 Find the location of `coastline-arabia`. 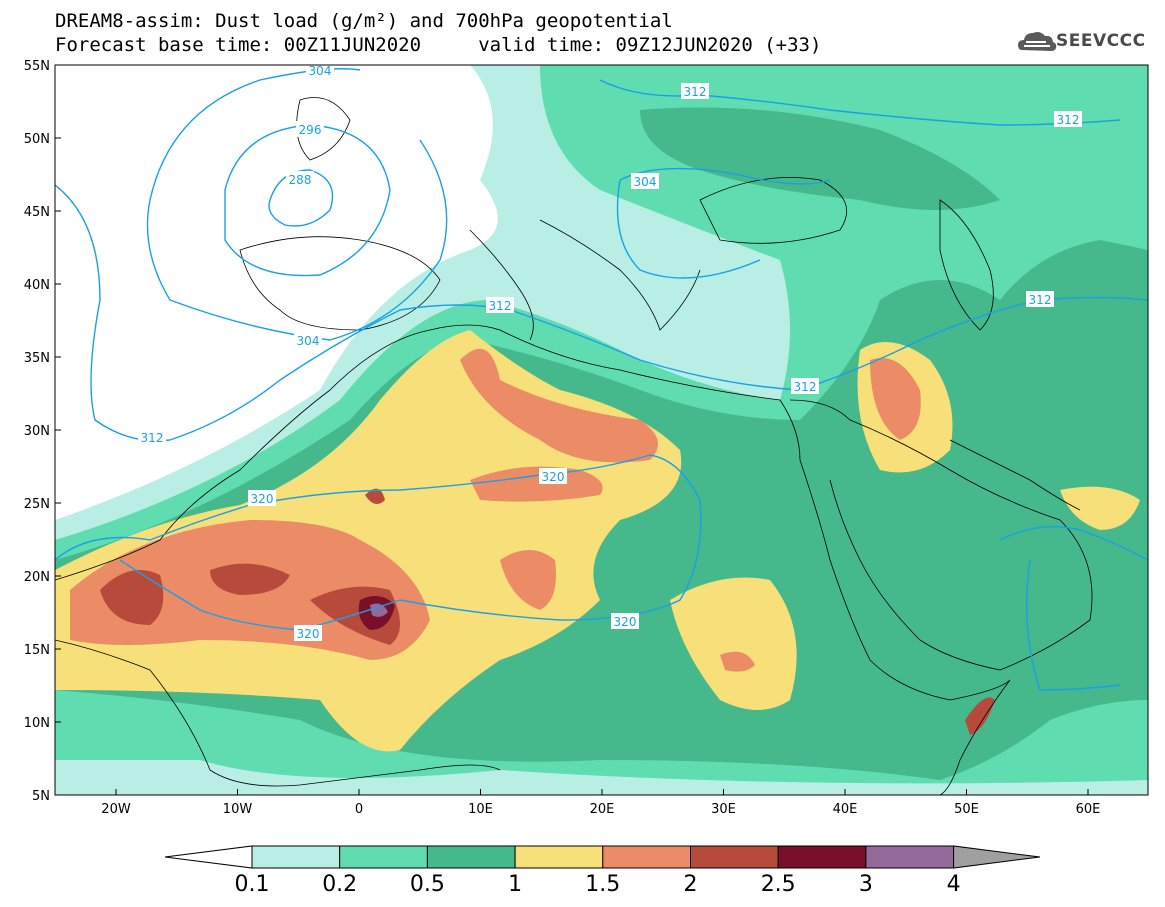

coastline-arabia is located at coordinates (941, 535).